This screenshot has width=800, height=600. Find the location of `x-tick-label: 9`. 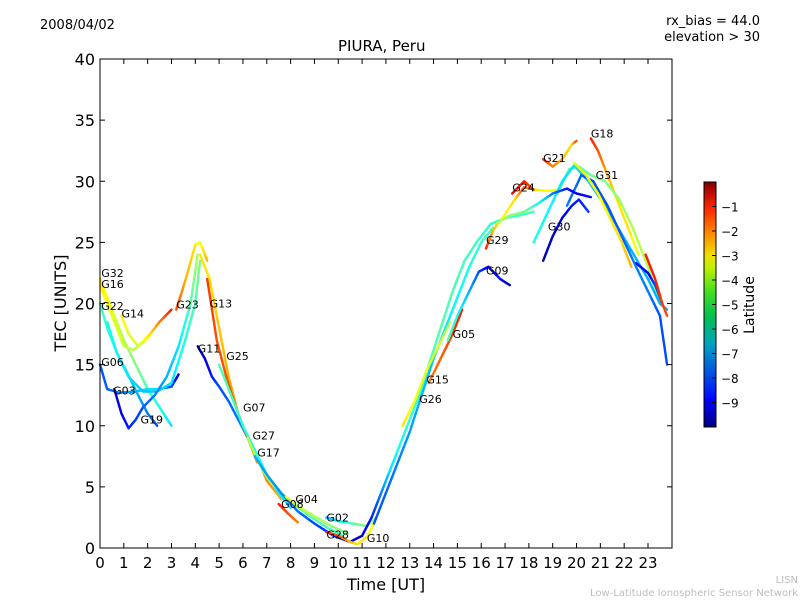

x-tick-label: 9 is located at coordinates (315, 563).